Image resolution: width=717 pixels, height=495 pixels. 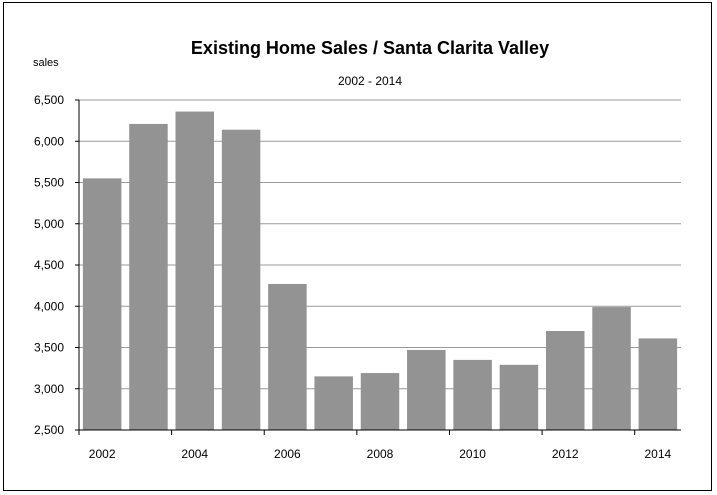 What do you see at coordinates (46, 63) in the screenshot?
I see `y-axis-label: sales` at bounding box center [46, 63].